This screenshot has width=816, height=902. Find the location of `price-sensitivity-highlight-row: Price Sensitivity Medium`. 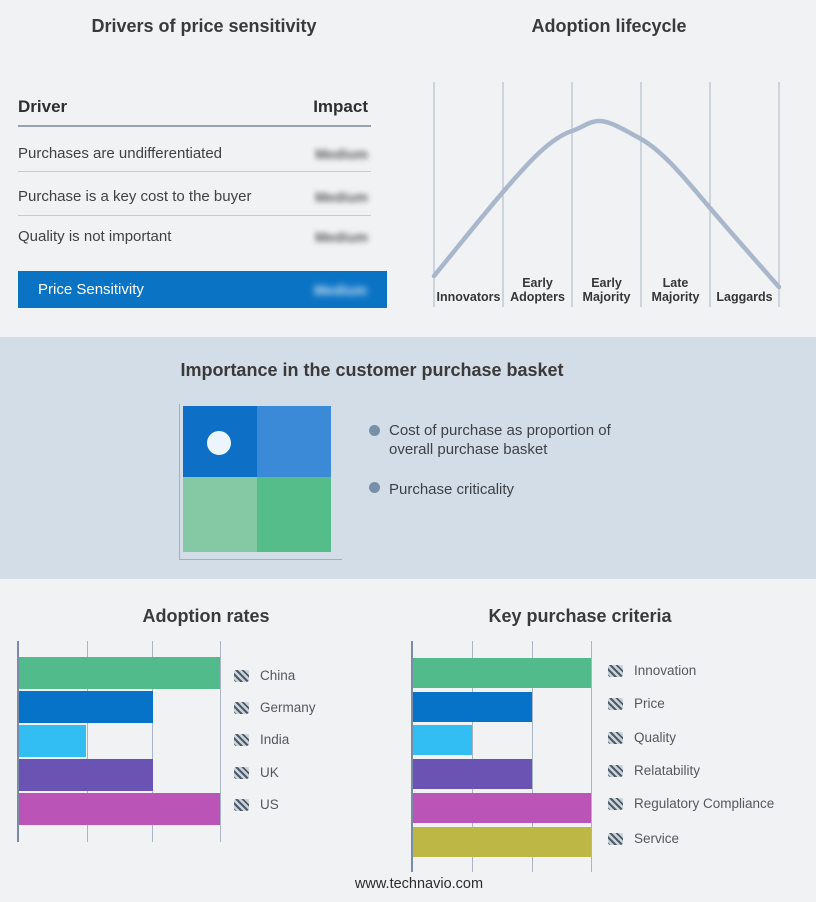

price-sensitivity-highlight-row: Price Sensitivity Medium is located at coordinates (202, 289).